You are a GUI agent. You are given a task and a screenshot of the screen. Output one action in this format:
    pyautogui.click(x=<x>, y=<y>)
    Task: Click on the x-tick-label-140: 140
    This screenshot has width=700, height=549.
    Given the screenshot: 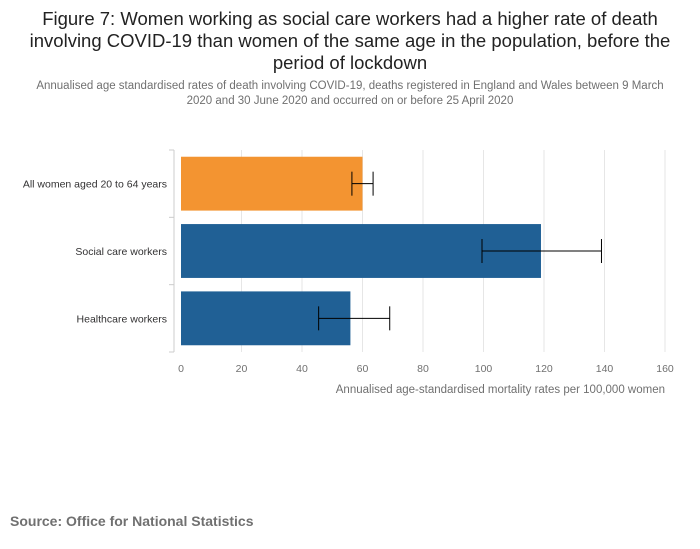 What is the action you would take?
    pyautogui.click(x=605, y=369)
    